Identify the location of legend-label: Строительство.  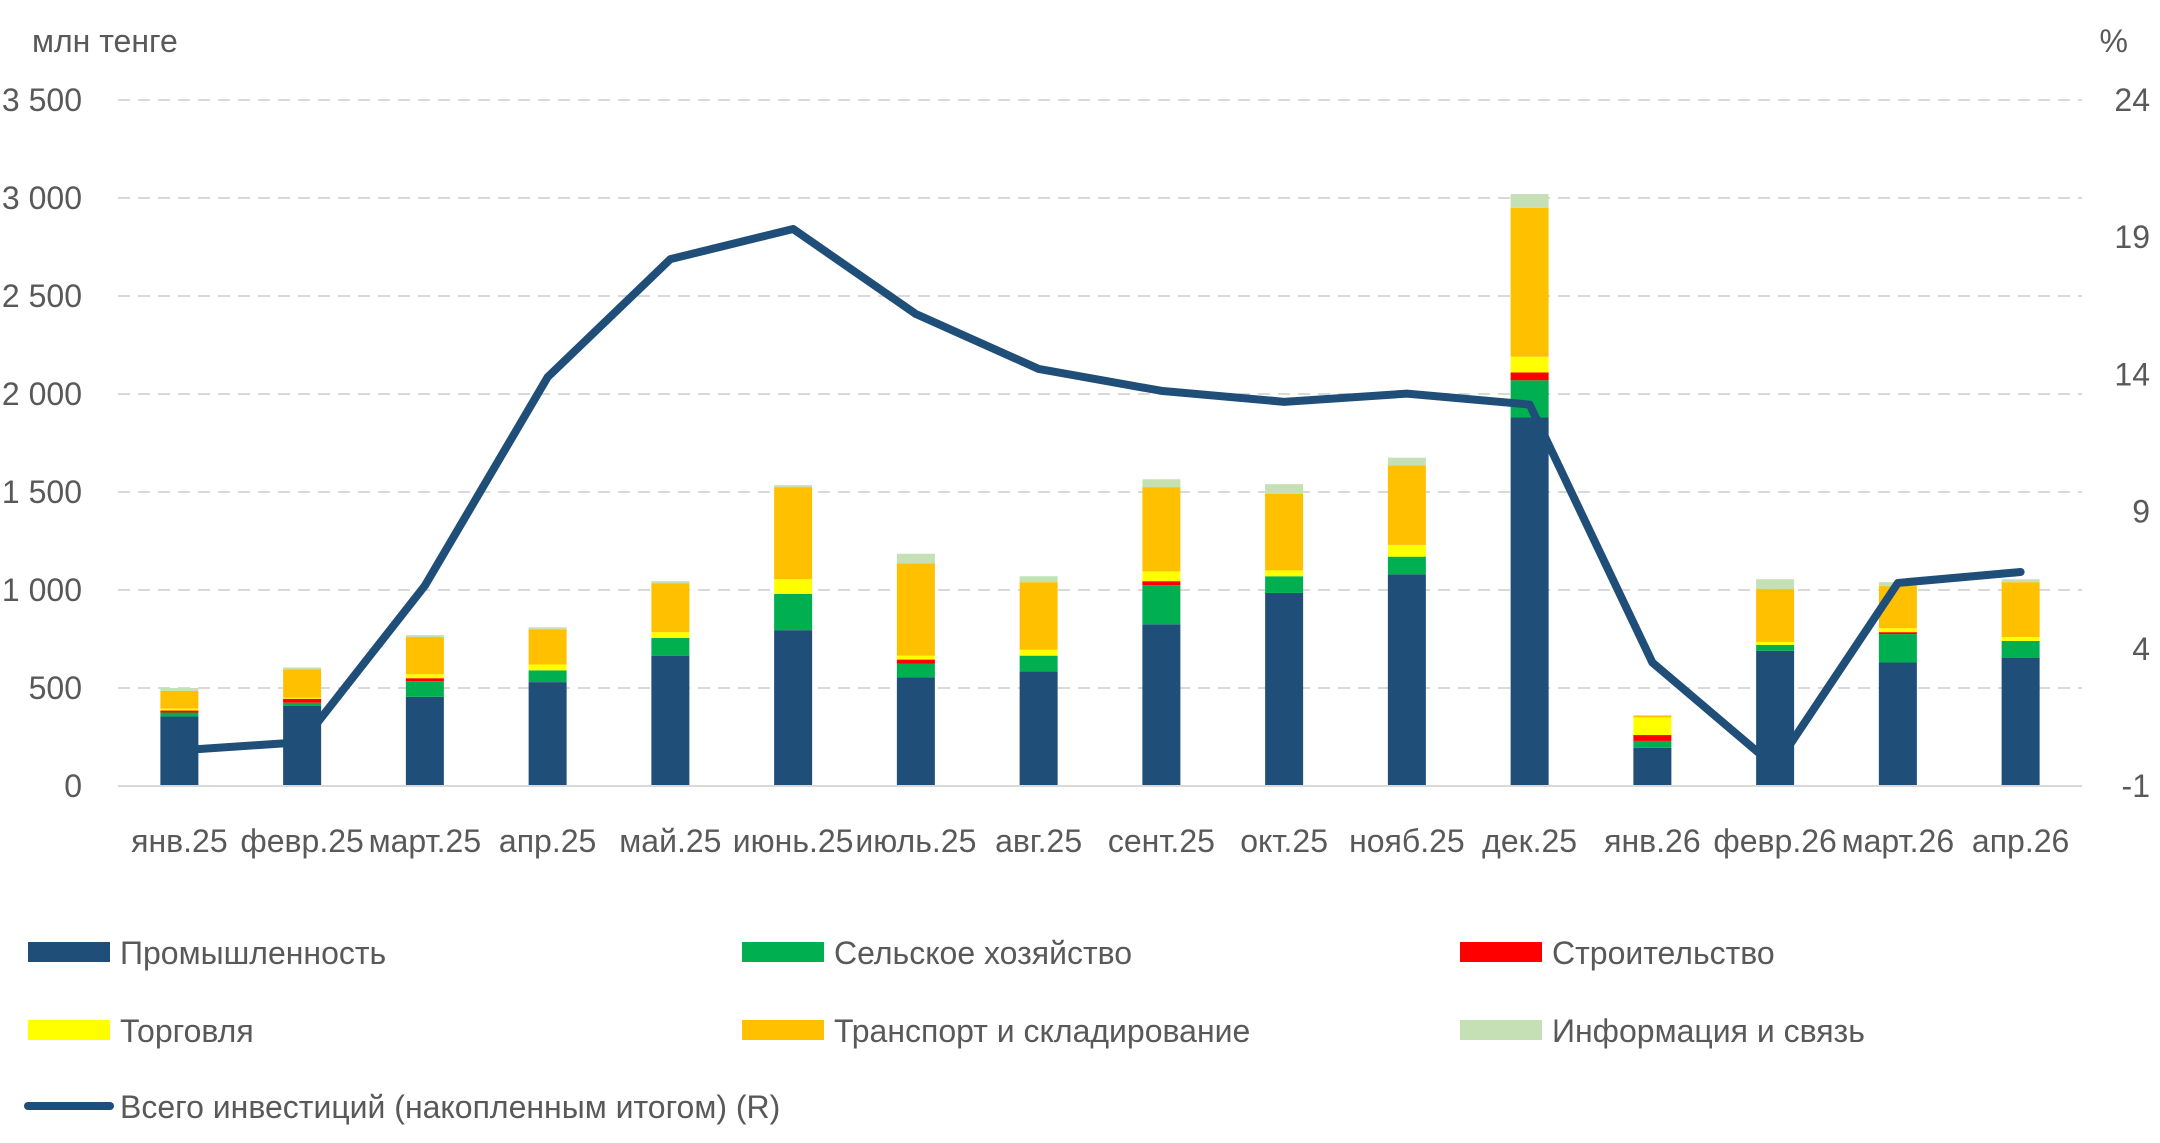
(1663, 953).